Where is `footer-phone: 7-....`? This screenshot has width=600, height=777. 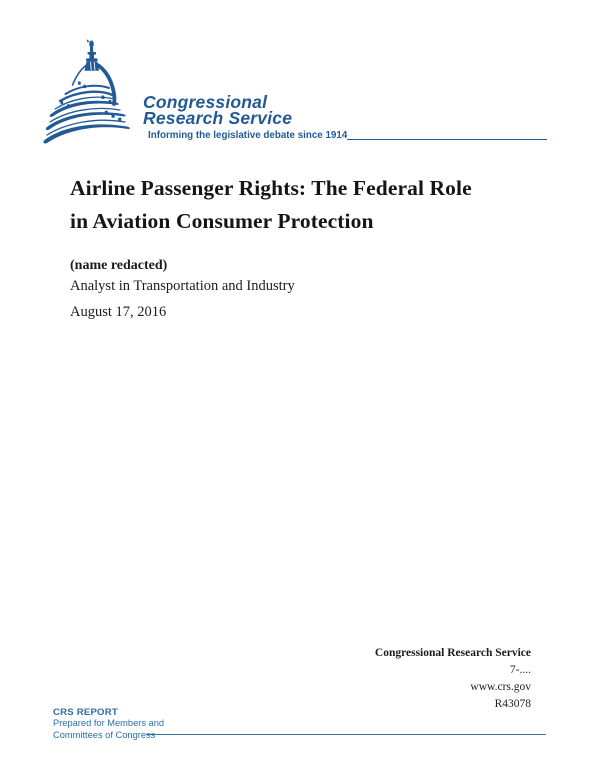
footer-phone: 7-.... is located at coordinates (520, 670).